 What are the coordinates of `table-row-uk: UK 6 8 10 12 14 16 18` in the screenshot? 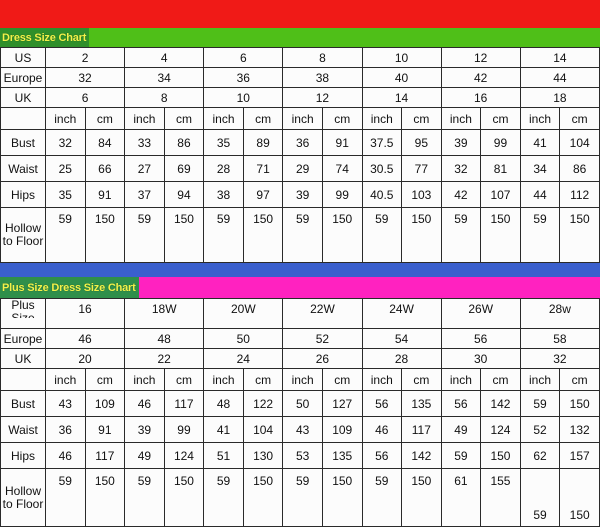 It's located at (300, 97).